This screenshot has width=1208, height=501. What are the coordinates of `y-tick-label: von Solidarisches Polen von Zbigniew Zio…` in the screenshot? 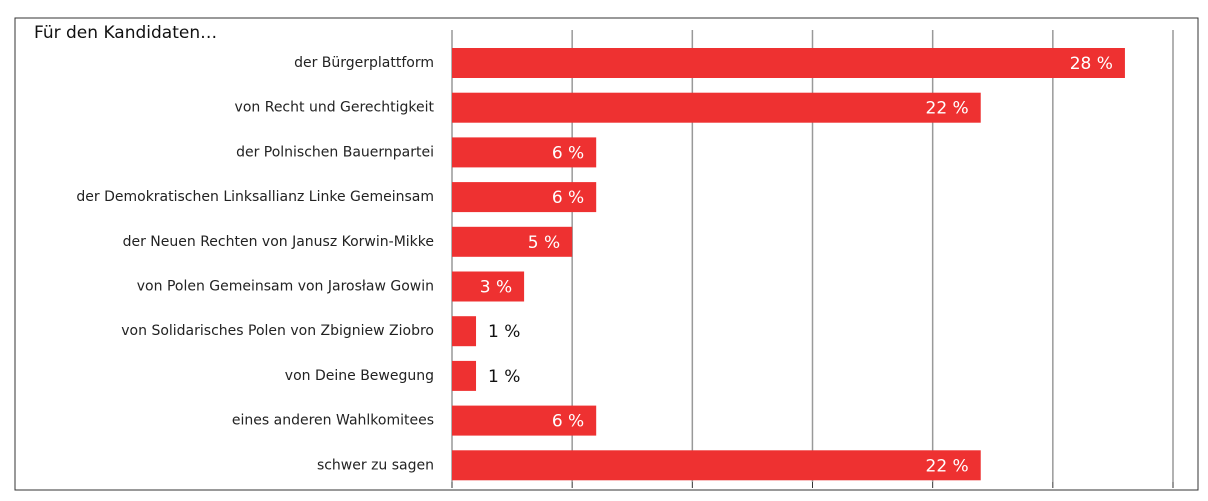 It's located at (277, 331).